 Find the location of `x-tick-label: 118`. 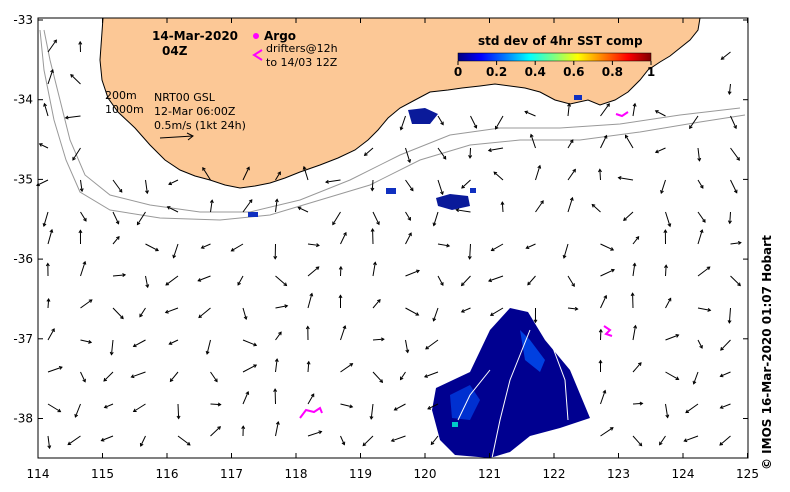

x-tick-label: 118 is located at coordinates (296, 474).